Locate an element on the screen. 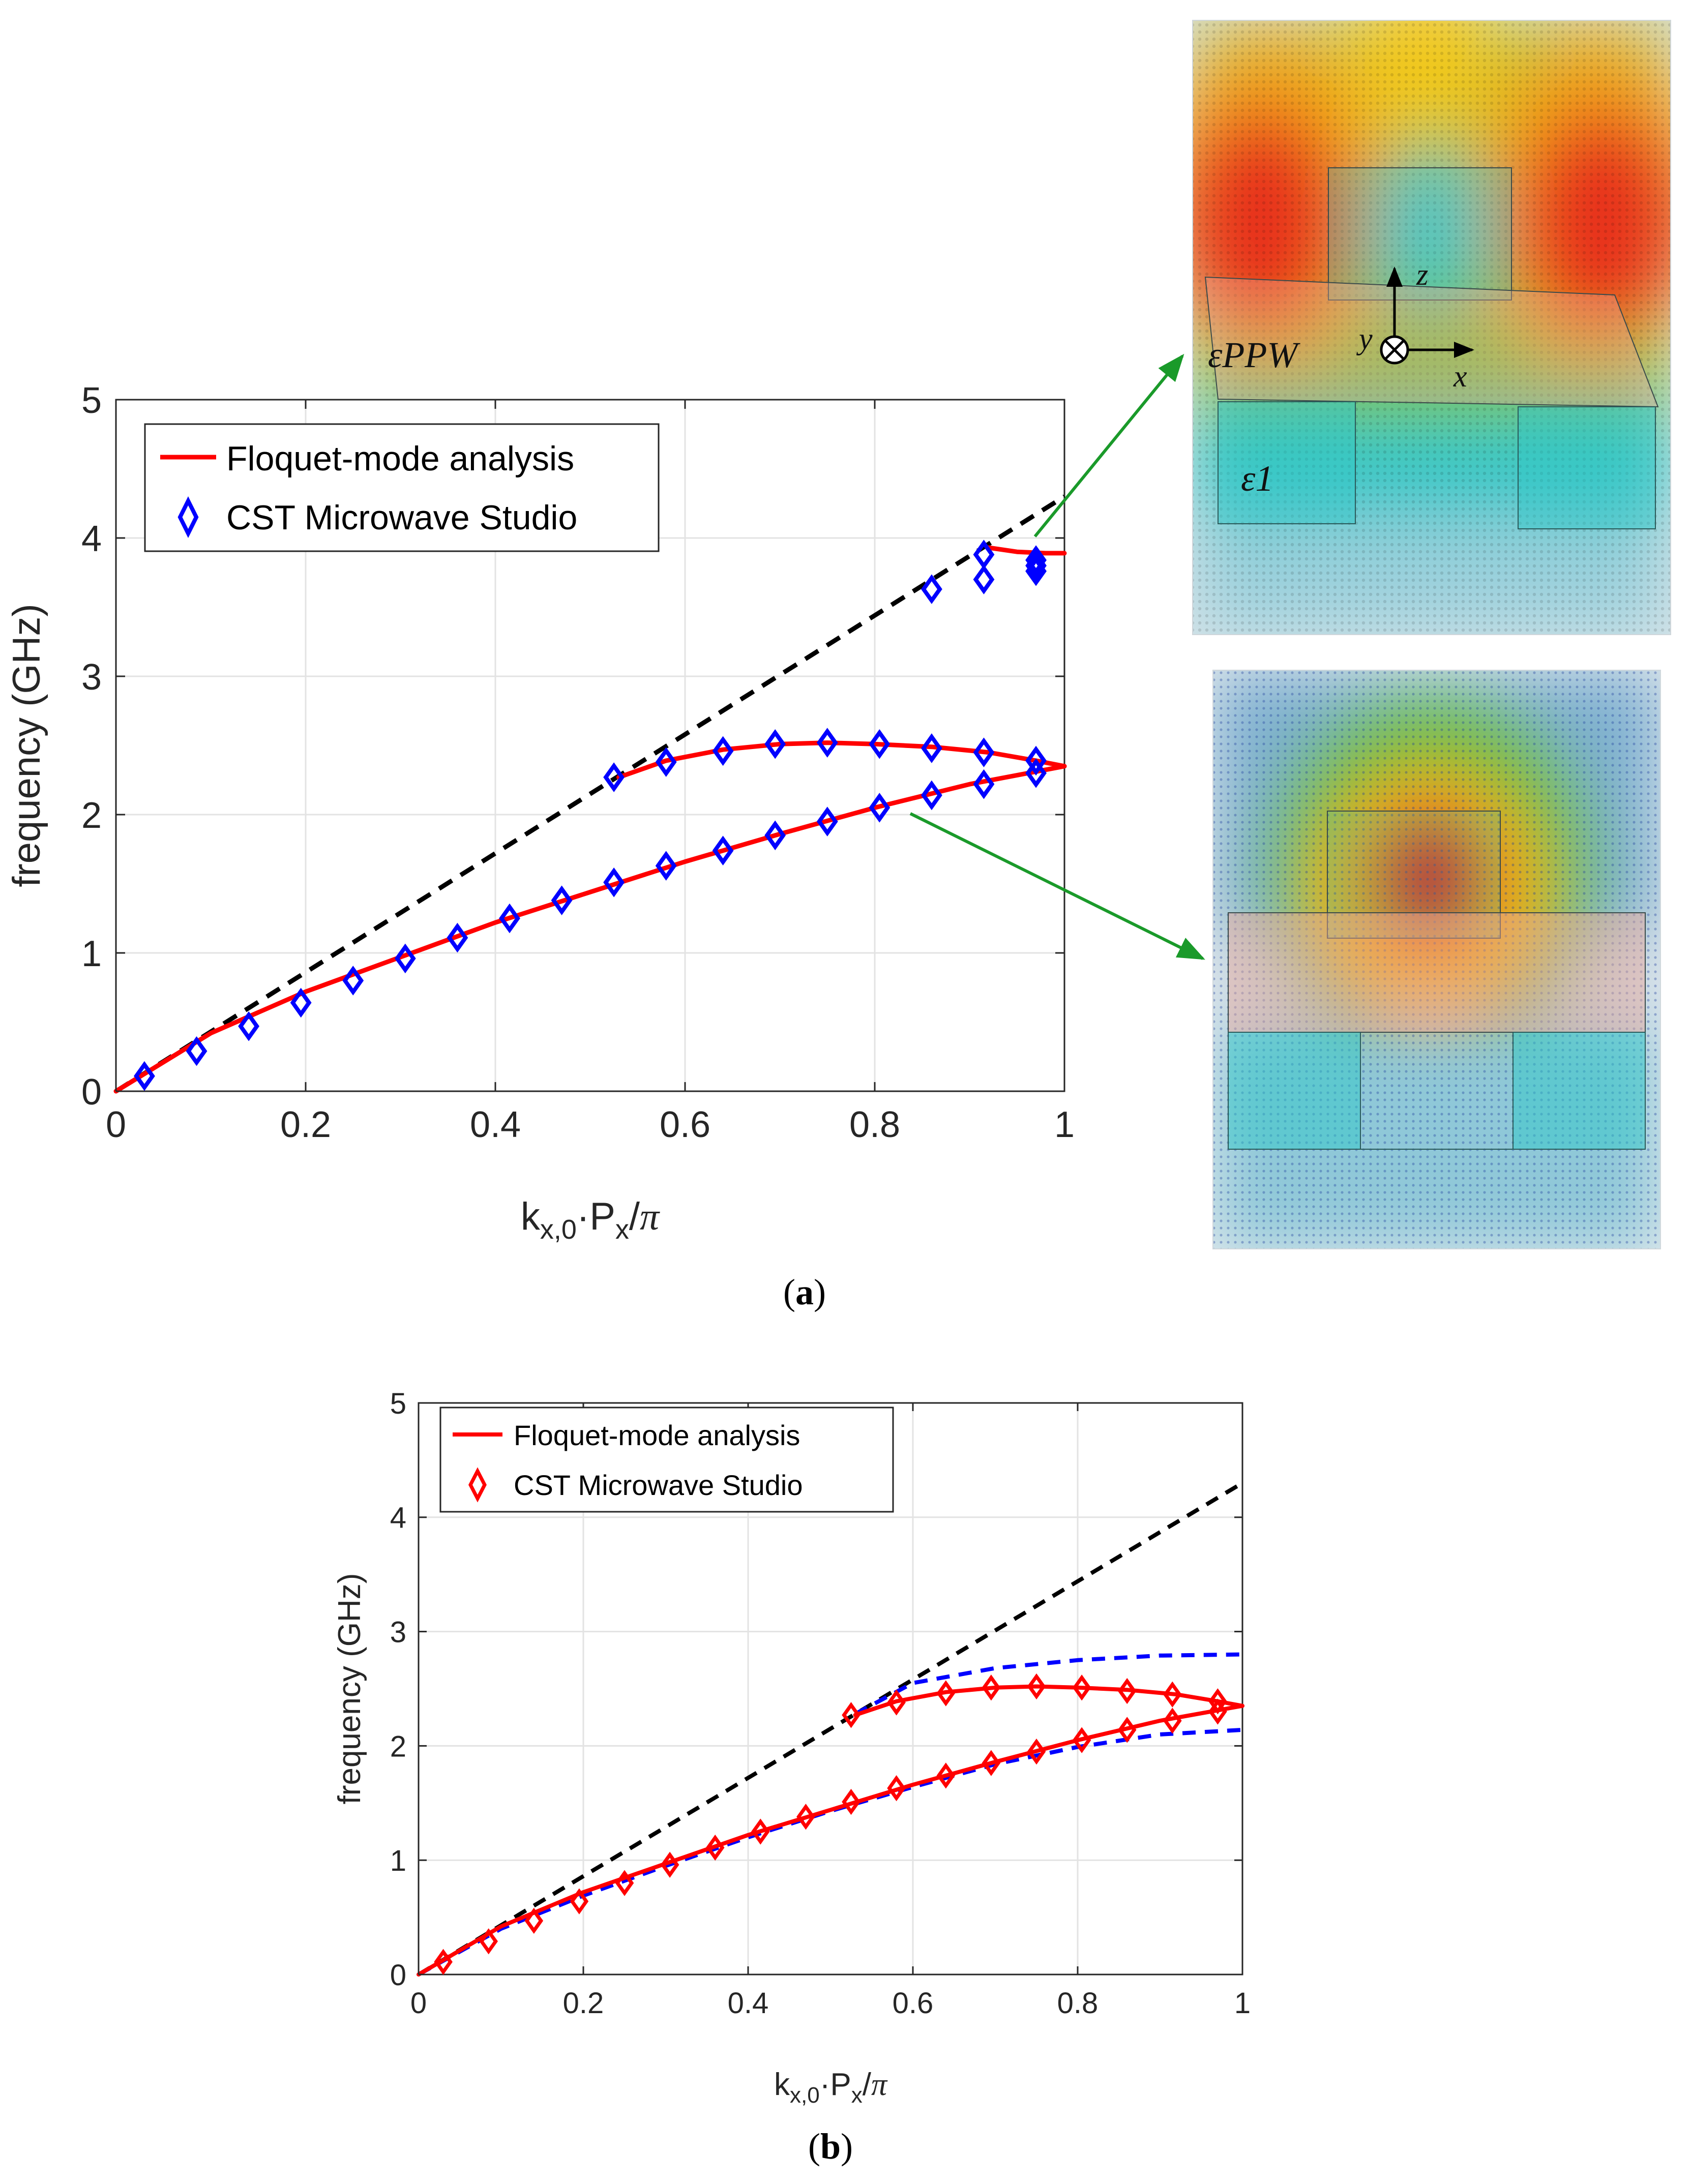 Image resolution: width=1691 pixels, height=2184 pixels. legend-entry-cst-b: CST Microwave Studio is located at coordinates (658, 1485).